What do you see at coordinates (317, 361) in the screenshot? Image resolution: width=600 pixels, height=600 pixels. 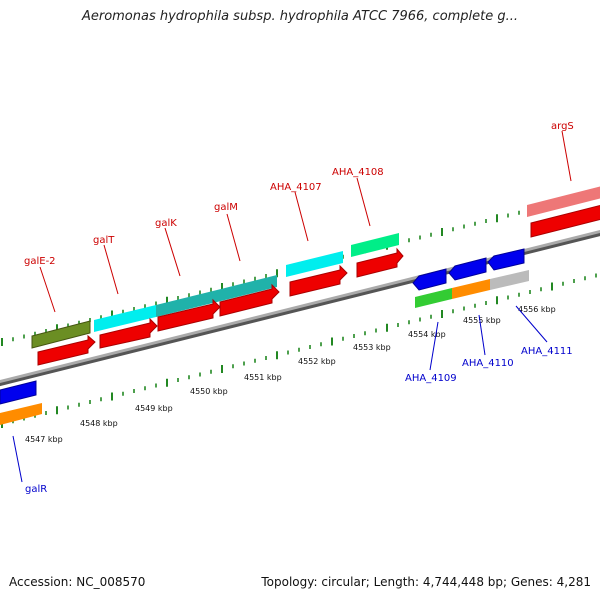 I see `scale-label: 4552 kbp` at bounding box center [317, 361].